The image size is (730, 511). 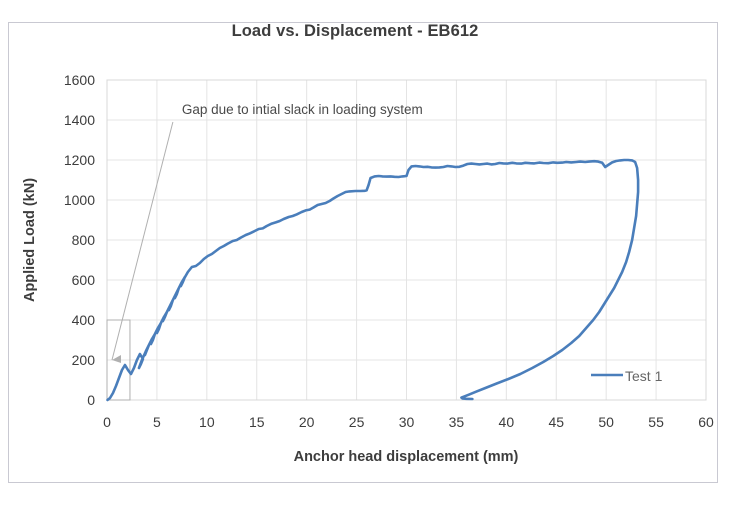 What do you see at coordinates (84, 280) in the screenshot?
I see `y-tick-label: 600` at bounding box center [84, 280].